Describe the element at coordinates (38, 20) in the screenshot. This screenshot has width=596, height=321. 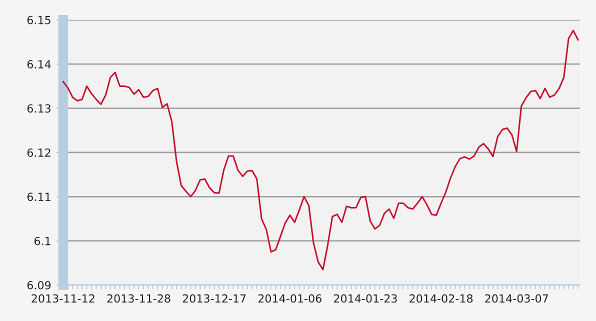
I see `y-tick-label: 6.15` at that location.